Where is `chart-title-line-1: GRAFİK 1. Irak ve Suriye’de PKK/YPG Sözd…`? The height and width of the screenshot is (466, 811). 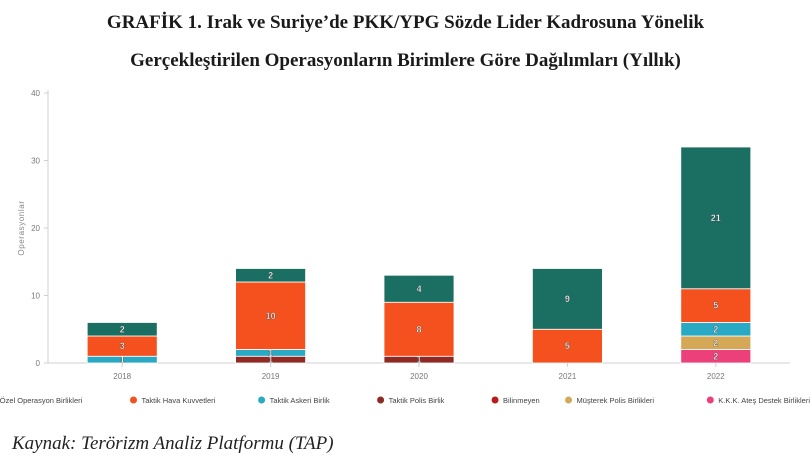 chart-title-line-1: GRAFİK 1. Irak ve Suriye’de PKK/YPG Sözd… is located at coordinates (405, 22).